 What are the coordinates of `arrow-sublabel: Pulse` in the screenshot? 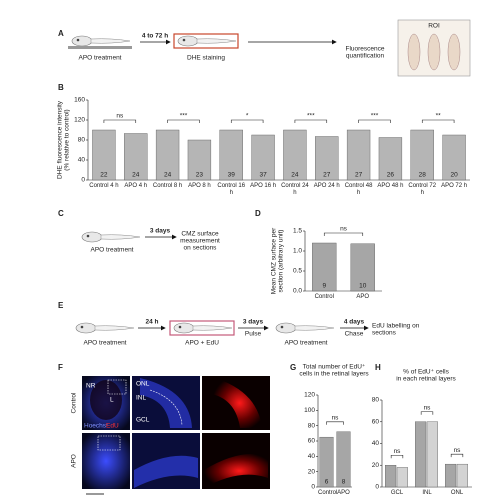 It's located at (253, 334).